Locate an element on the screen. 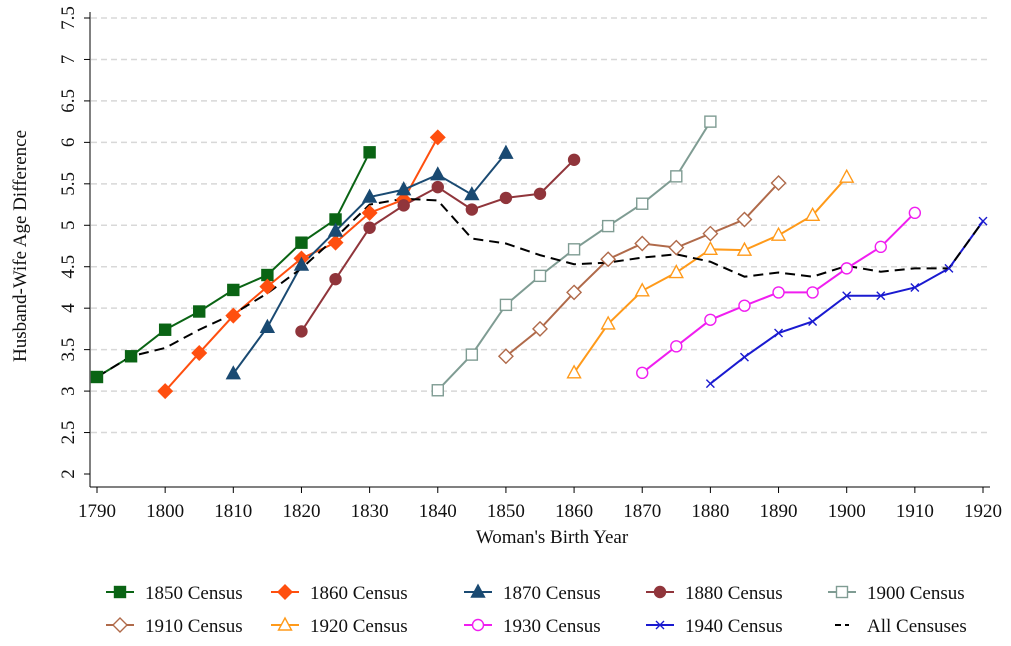  legend-item: All Censuses is located at coordinates (901, 626).